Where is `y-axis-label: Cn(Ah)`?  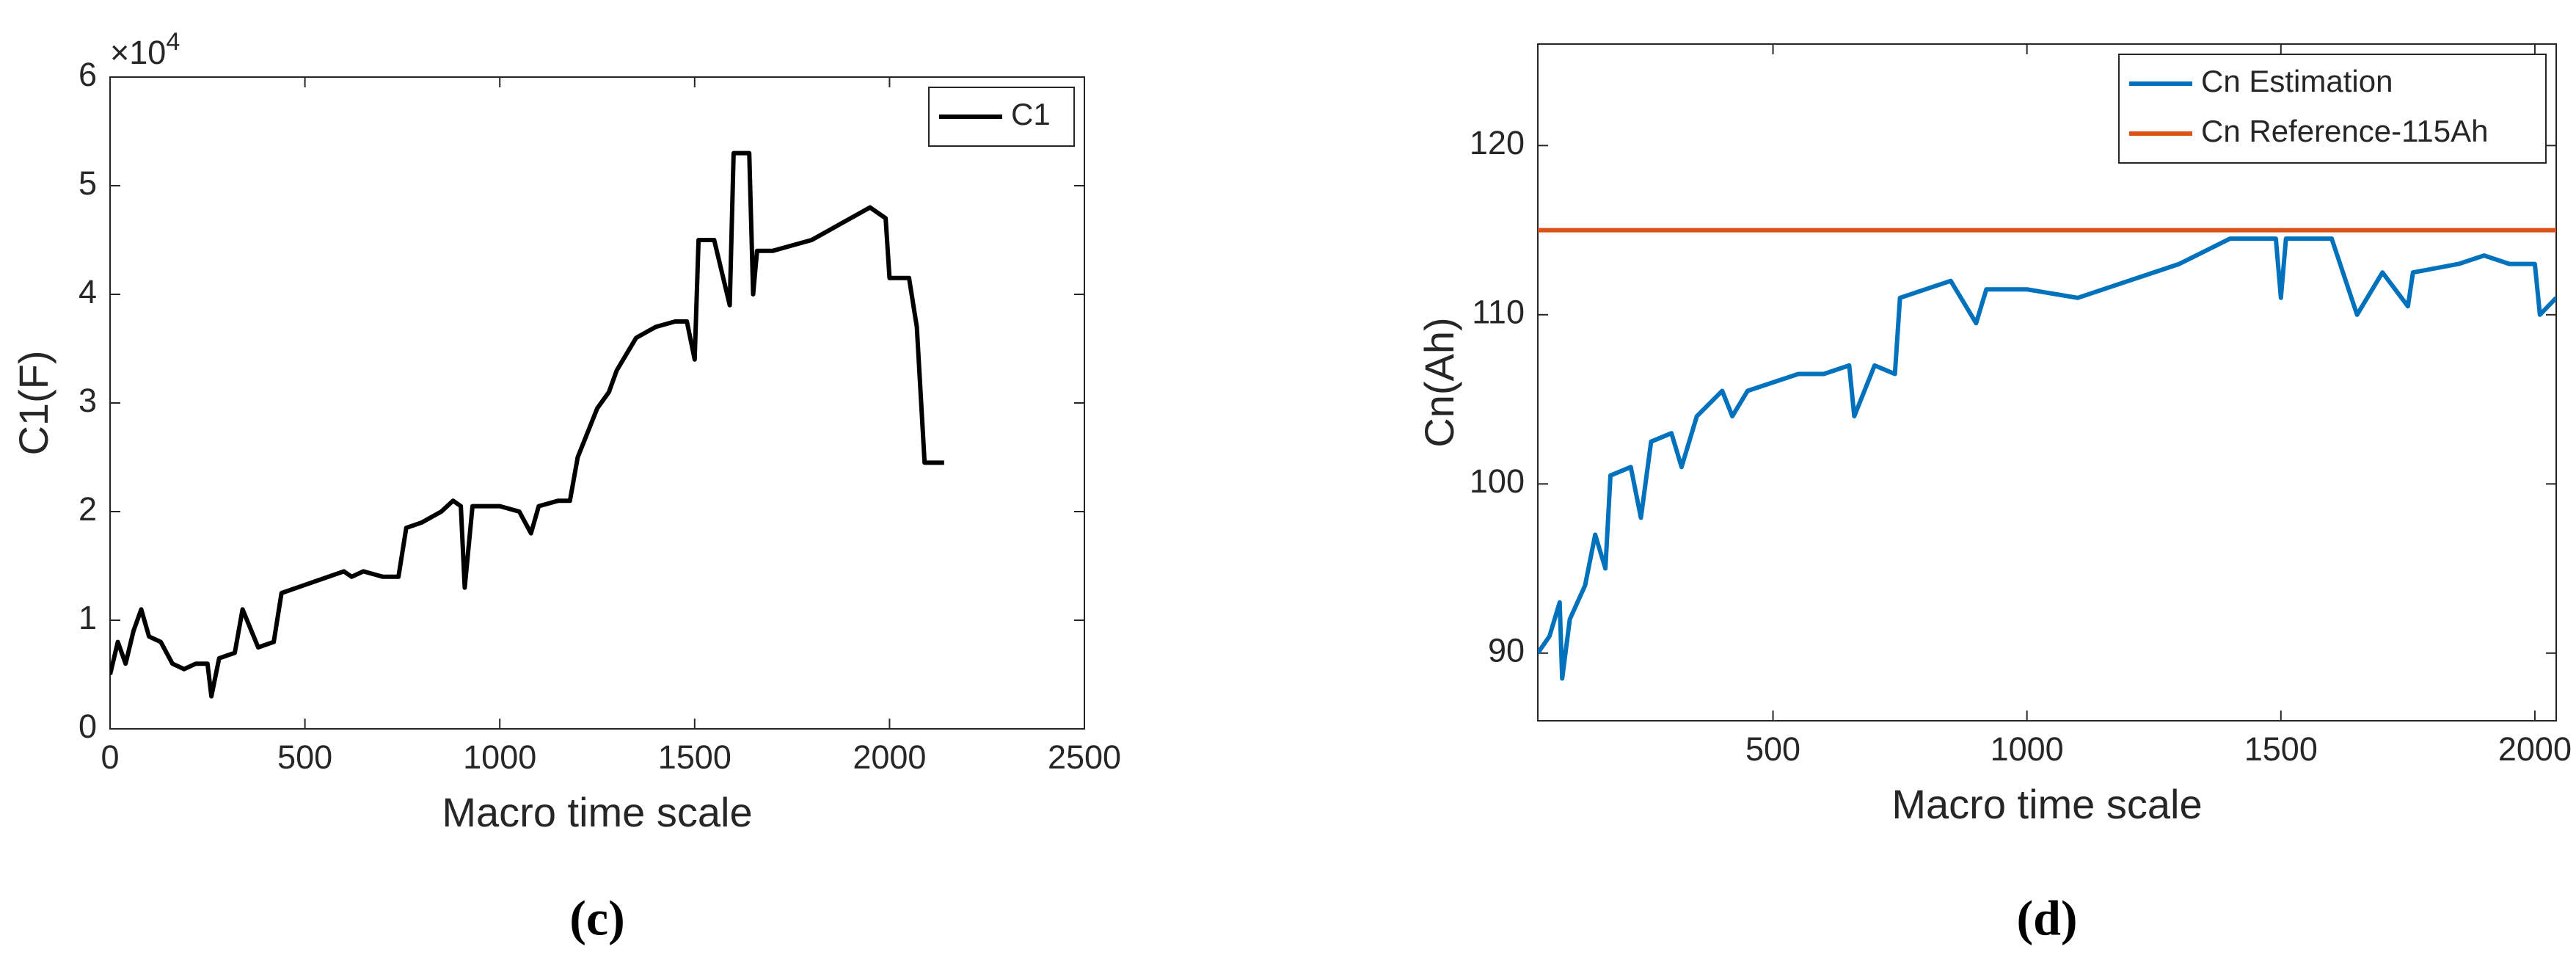 y-axis-label: Cn(Ah) is located at coordinates (1439, 382).